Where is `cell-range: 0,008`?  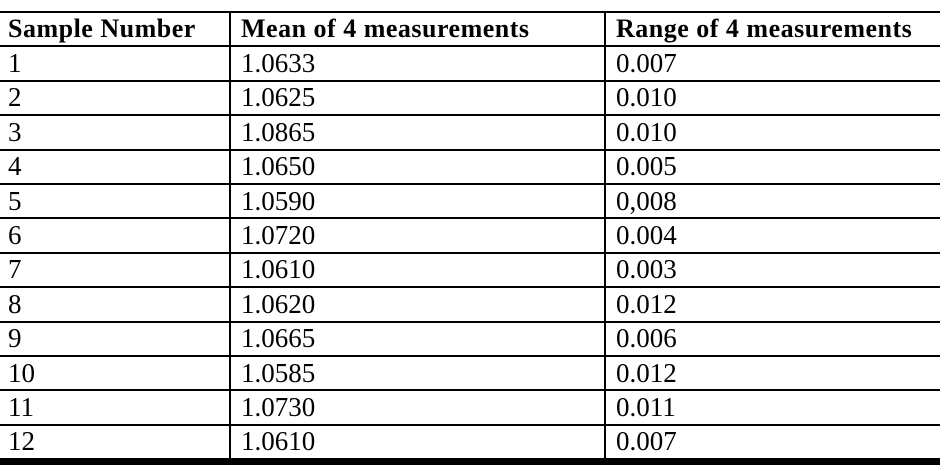 cell-range: 0,008 is located at coordinates (772, 201).